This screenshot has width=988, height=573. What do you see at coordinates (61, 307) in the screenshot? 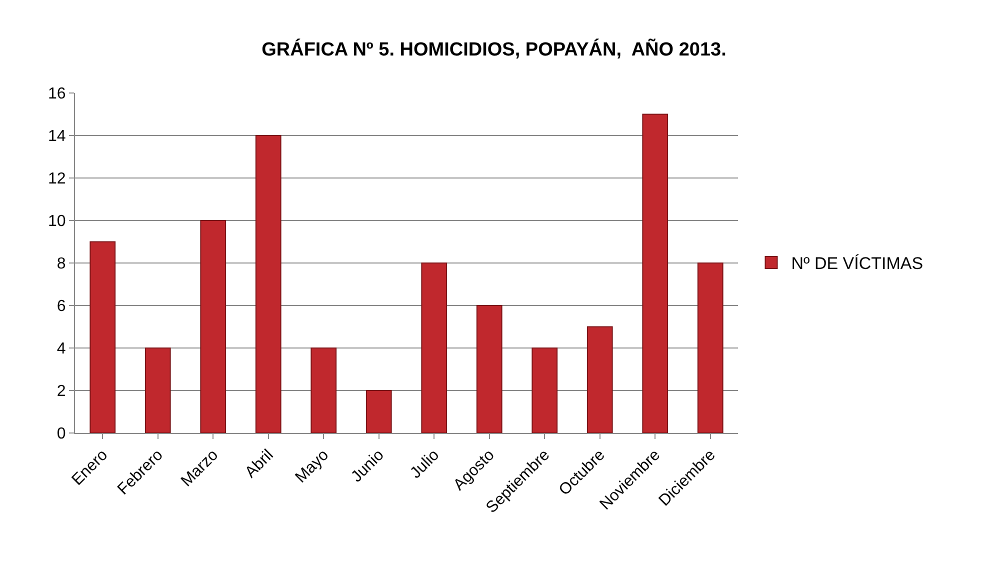
I see `y-tick-label: 6` at bounding box center [61, 307].